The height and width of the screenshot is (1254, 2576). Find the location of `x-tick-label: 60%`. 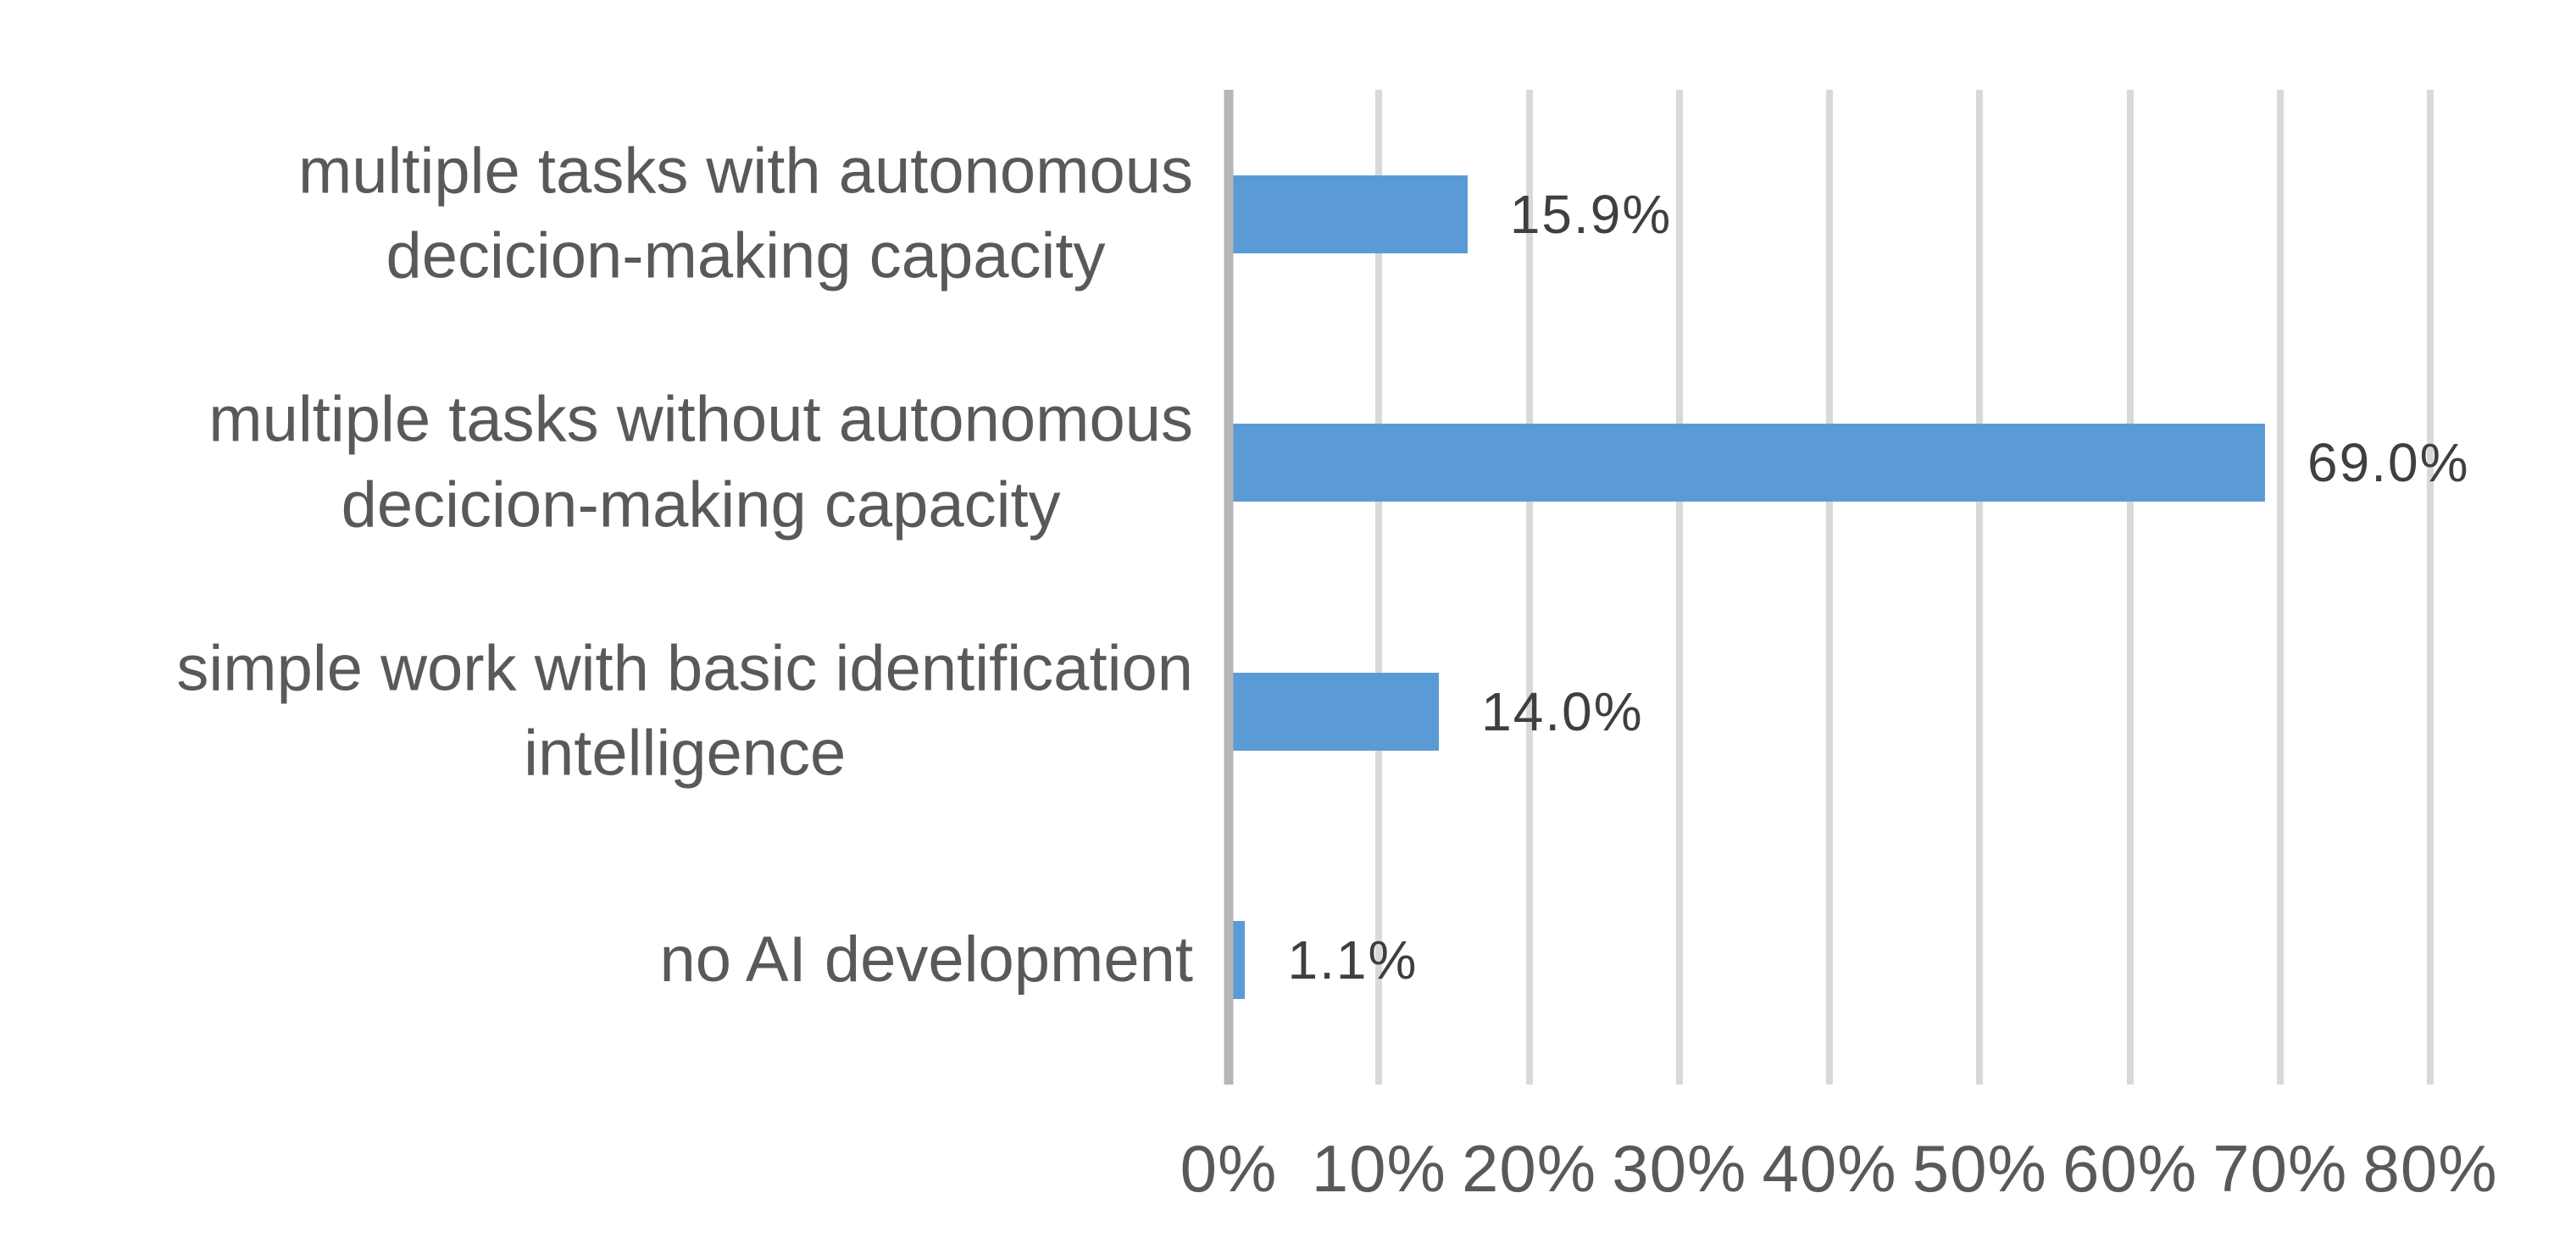

x-tick-label: 60% is located at coordinates (2130, 1168).